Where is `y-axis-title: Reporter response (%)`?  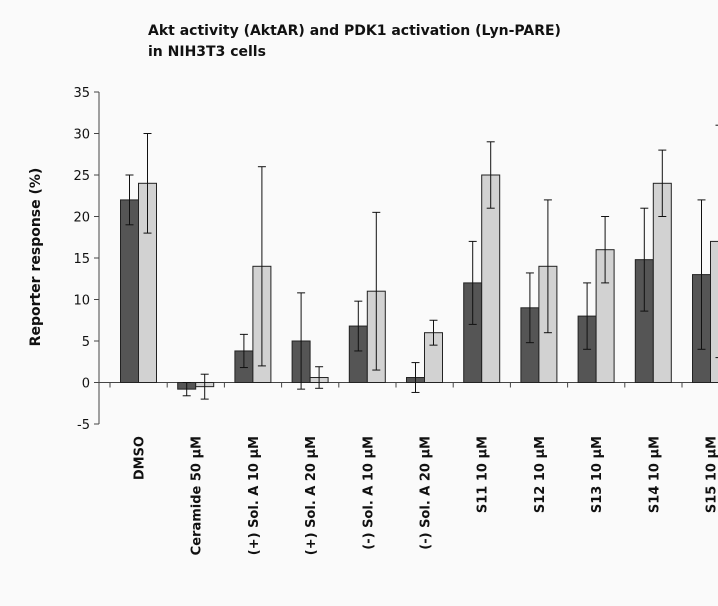
y-axis-title: Reporter response (%) is located at coordinates (36, 257).